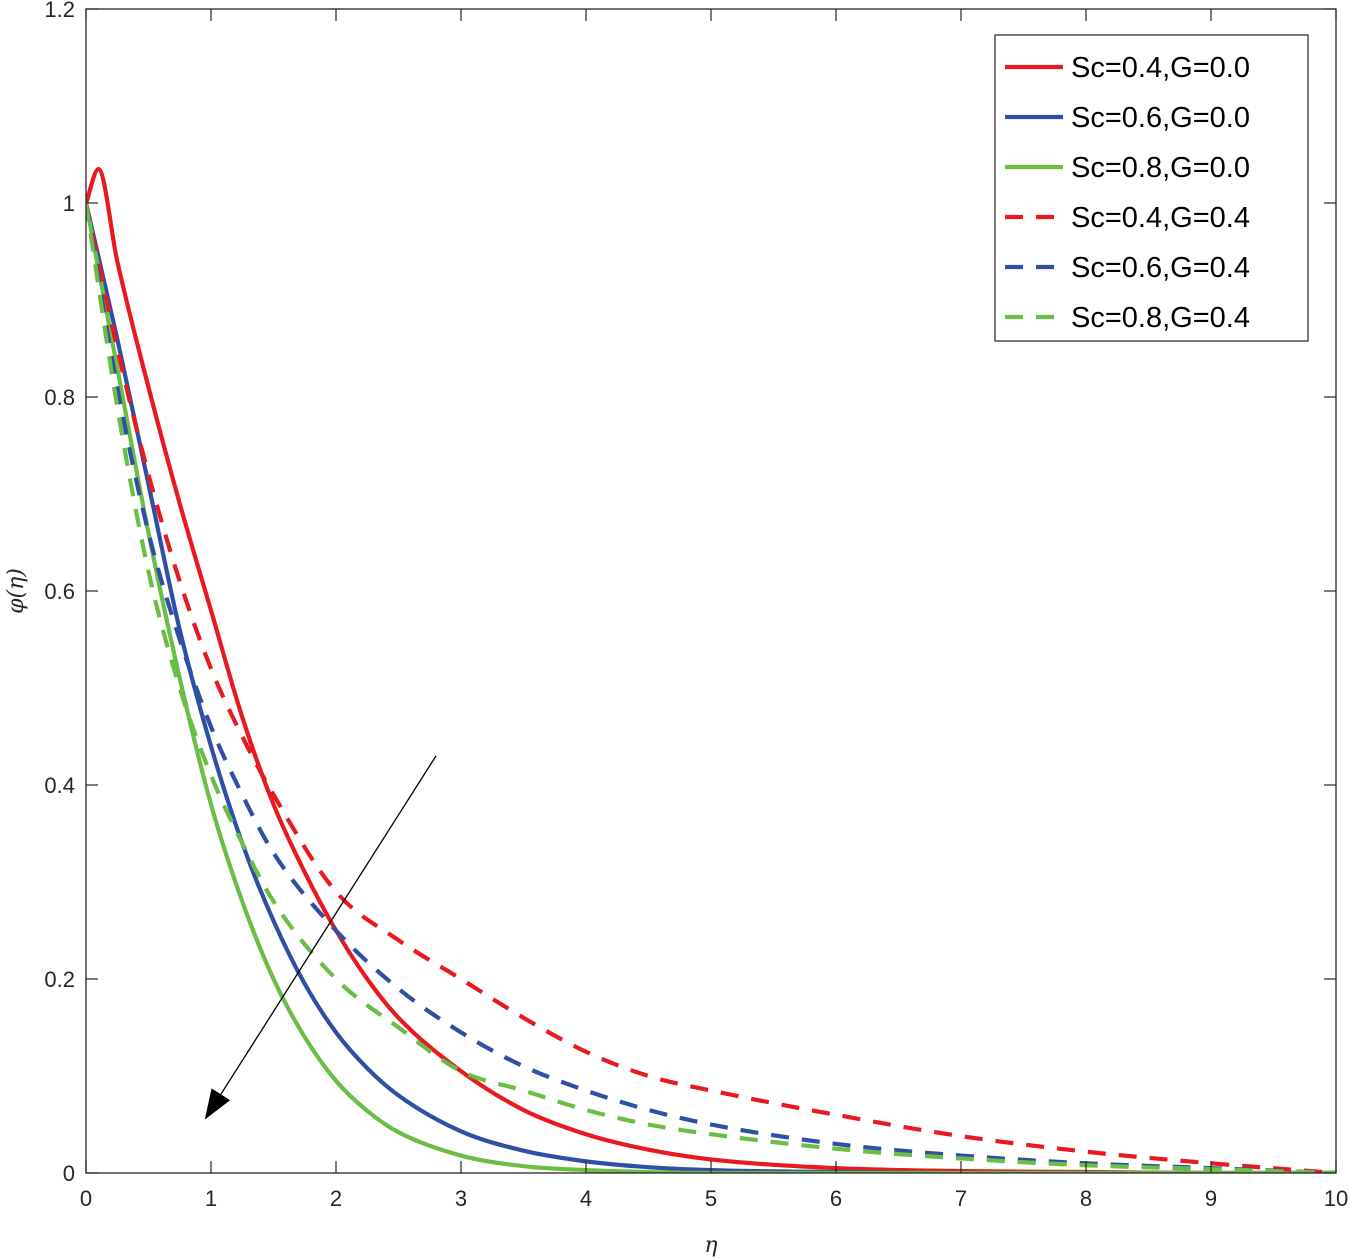 Image resolution: width=1350 pixels, height=1259 pixels. Describe the element at coordinates (336, 1198) in the screenshot. I see `x-tick-label: 2` at that location.